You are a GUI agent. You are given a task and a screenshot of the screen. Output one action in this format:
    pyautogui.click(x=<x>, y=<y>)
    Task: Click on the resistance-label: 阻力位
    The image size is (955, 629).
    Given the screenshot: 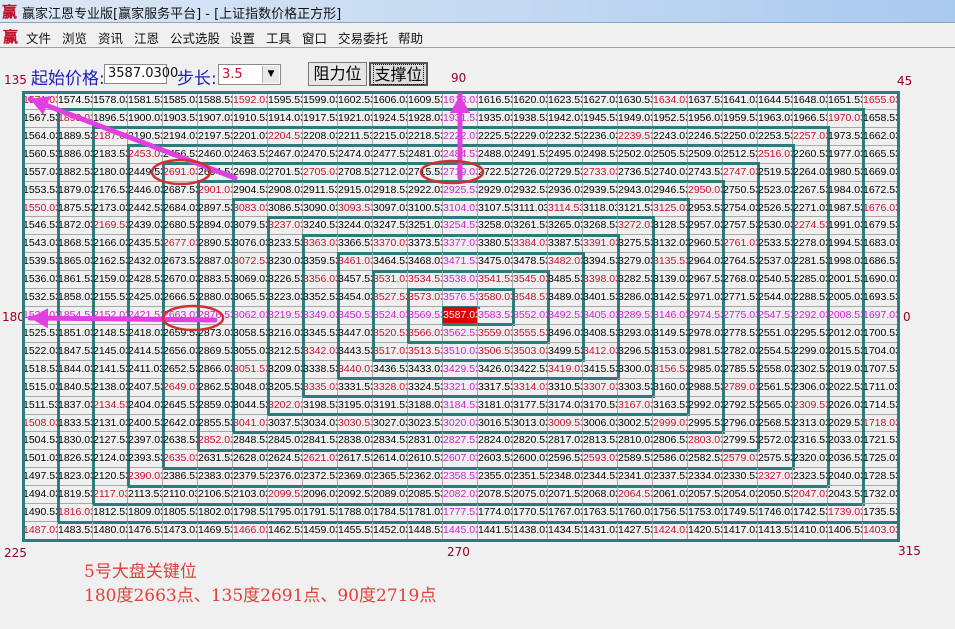 What is the action you would take?
    pyautogui.click(x=337, y=73)
    